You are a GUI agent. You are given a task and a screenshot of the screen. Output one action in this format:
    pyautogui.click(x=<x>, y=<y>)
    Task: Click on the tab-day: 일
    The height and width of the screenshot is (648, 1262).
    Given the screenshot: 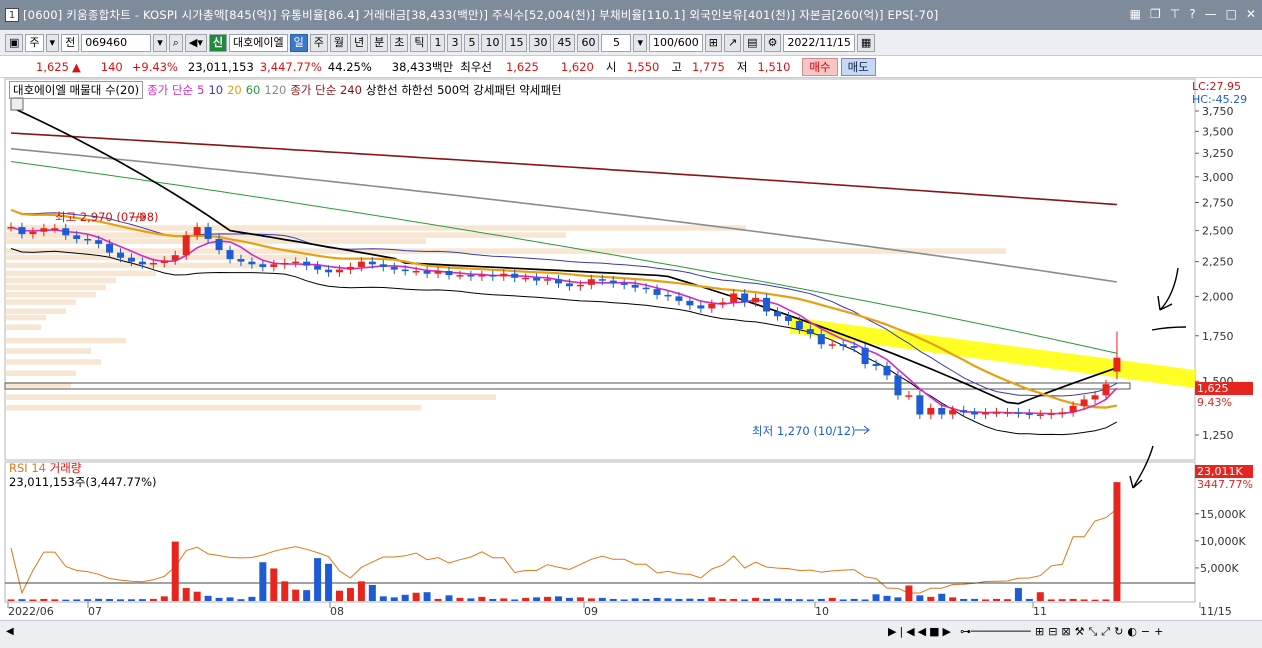 What is the action you would take?
    pyautogui.click(x=298, y=42)
    